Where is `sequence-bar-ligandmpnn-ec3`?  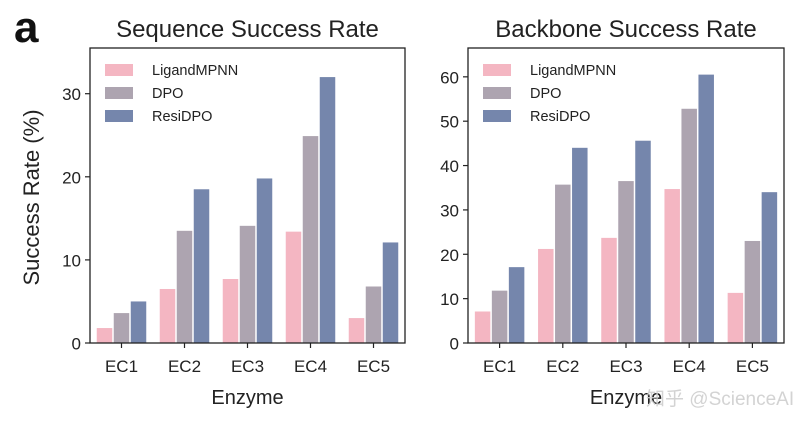
sequence-bar-ligandmpnn-ec3 is located at coordinates (230, 311).